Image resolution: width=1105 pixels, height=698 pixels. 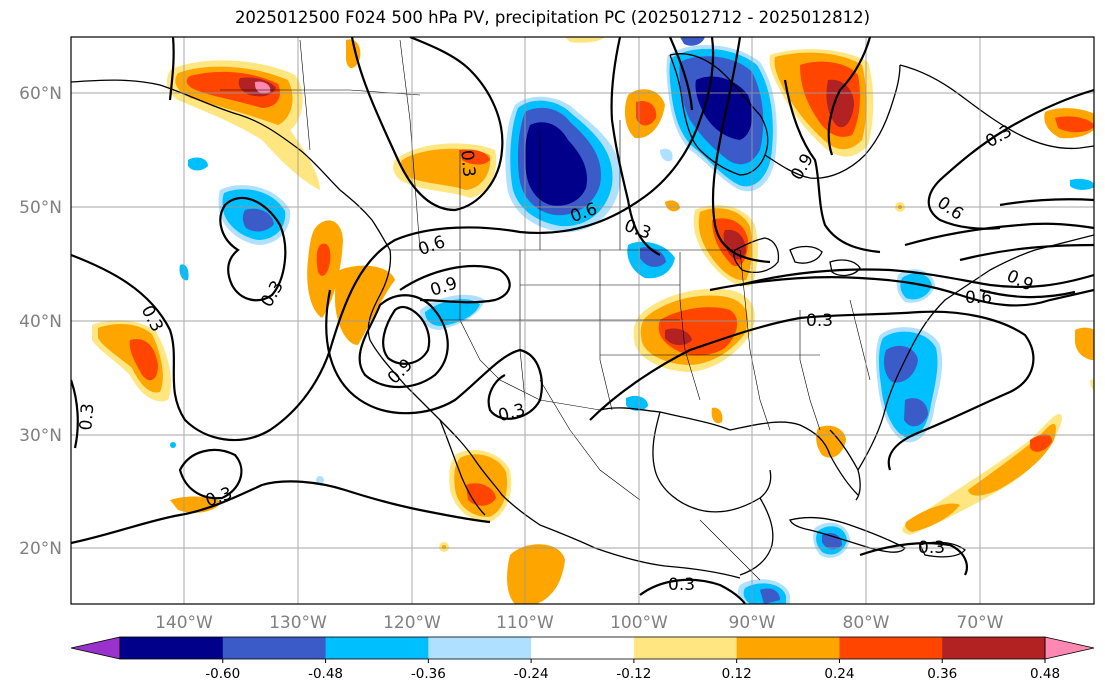 I want to click on lon-label-130: 130°W, so click(x=298, y=623).